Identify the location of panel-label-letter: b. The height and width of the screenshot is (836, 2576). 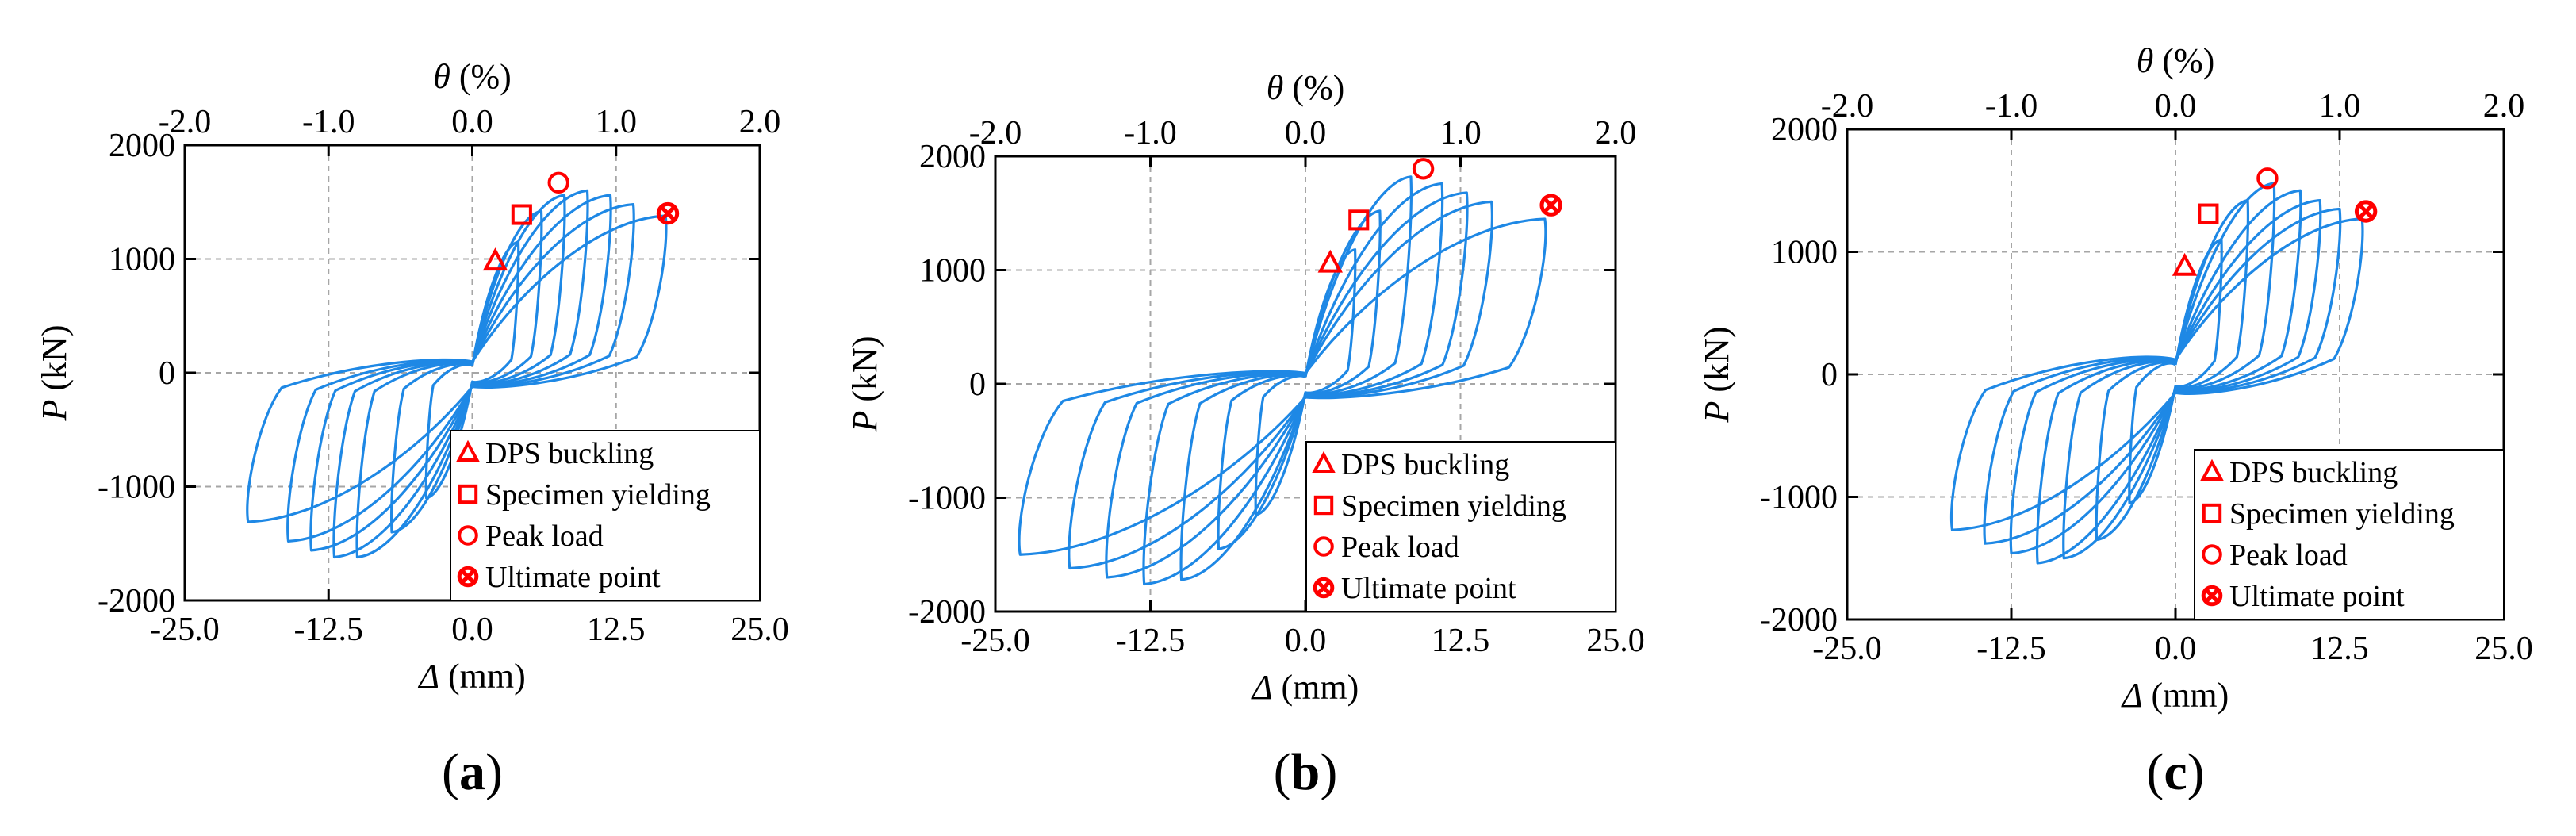
(1306, 772).